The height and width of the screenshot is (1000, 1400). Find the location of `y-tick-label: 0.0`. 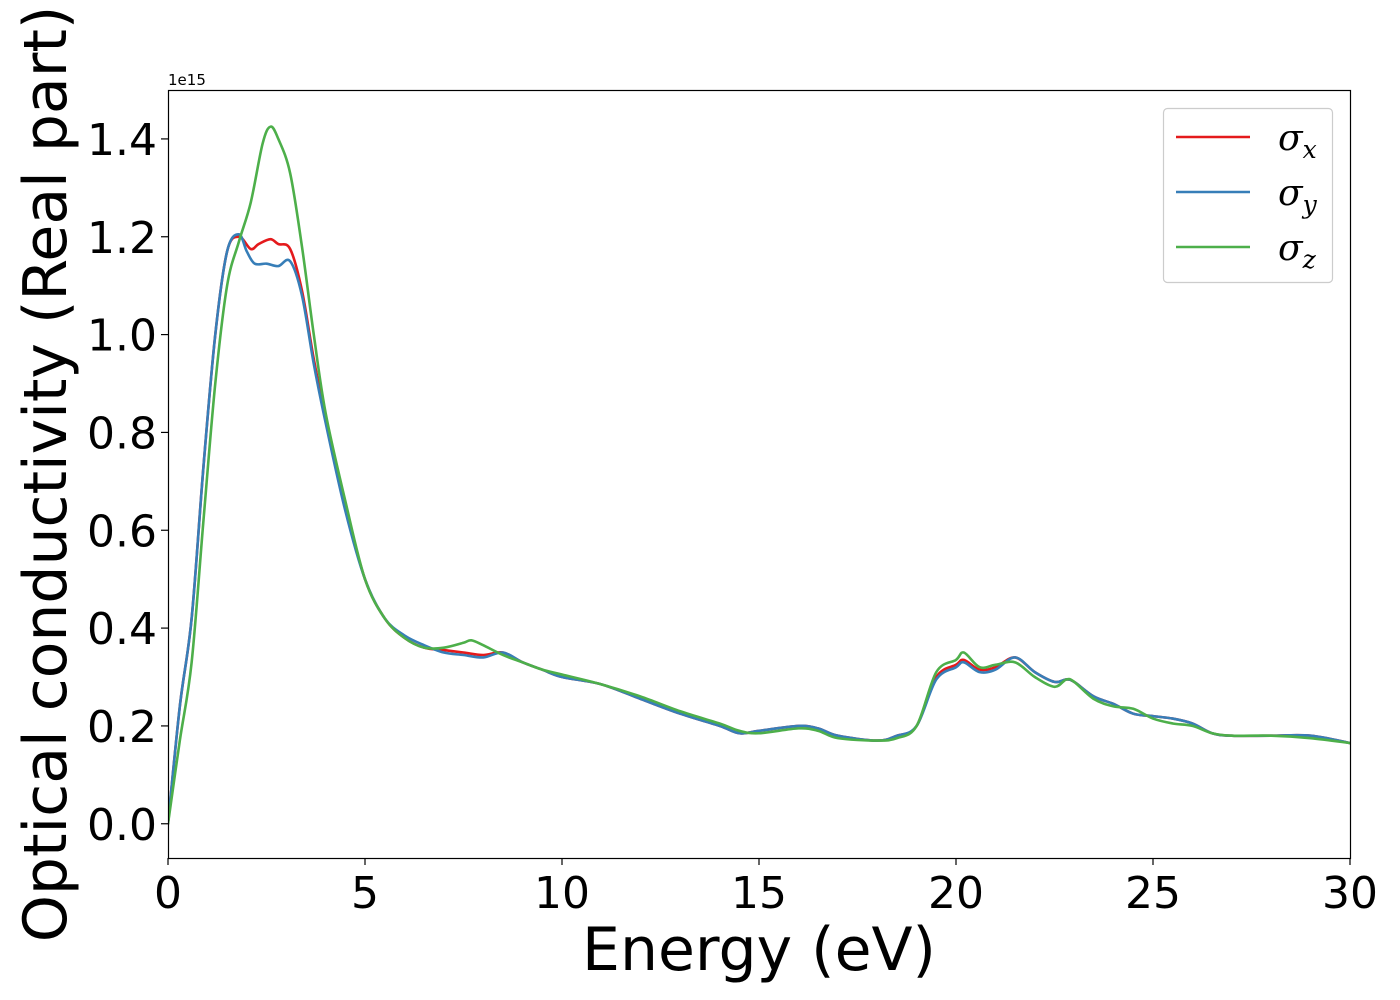

y-tick-label: 0.0 is located at coordinates (122, 825).